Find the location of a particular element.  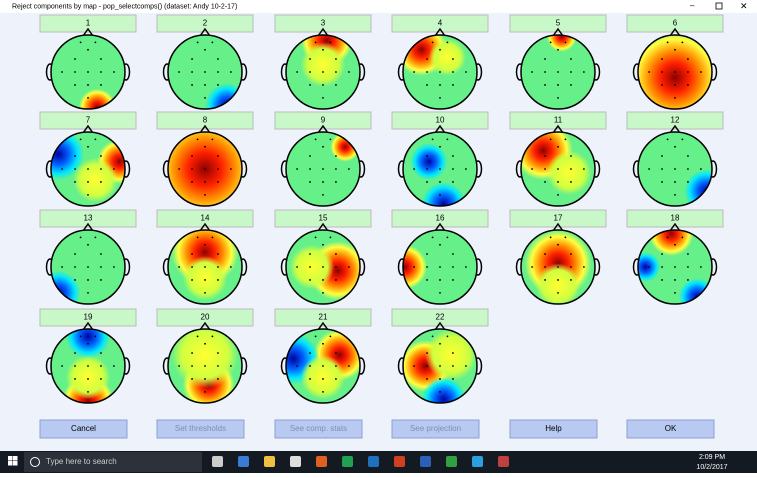

maximize is located at coordinates (719, 6).